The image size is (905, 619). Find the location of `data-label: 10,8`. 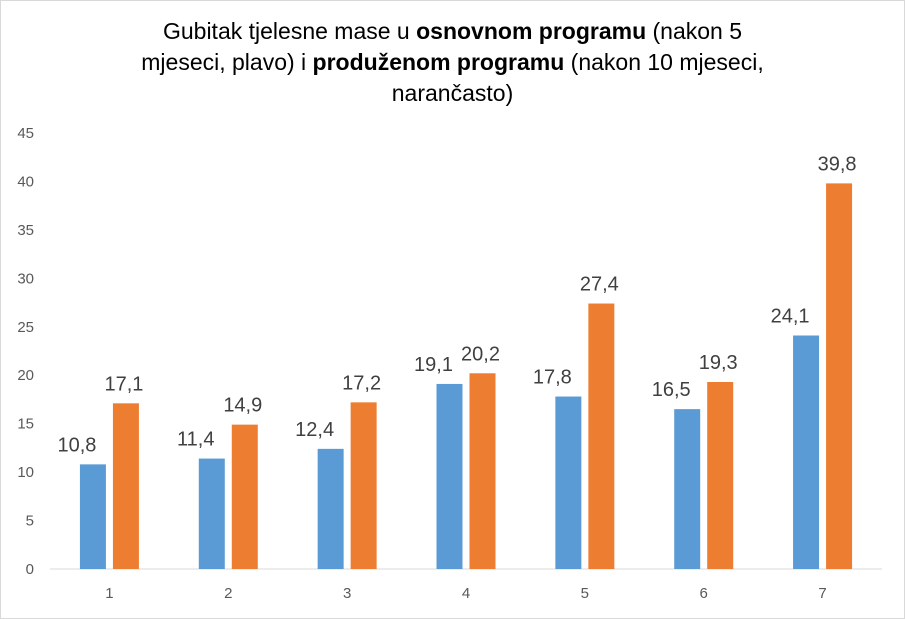

data-label: 10,8 is located at coordinates (76, 445).